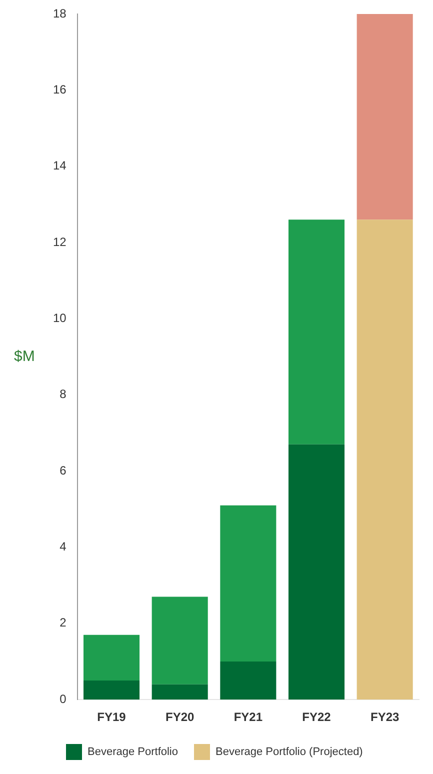 The height and width of the screenshot is (774, 433). Describe the element at coordinates (63, 699) in the screenshot. I see `y-tick-label: 0` at that location.